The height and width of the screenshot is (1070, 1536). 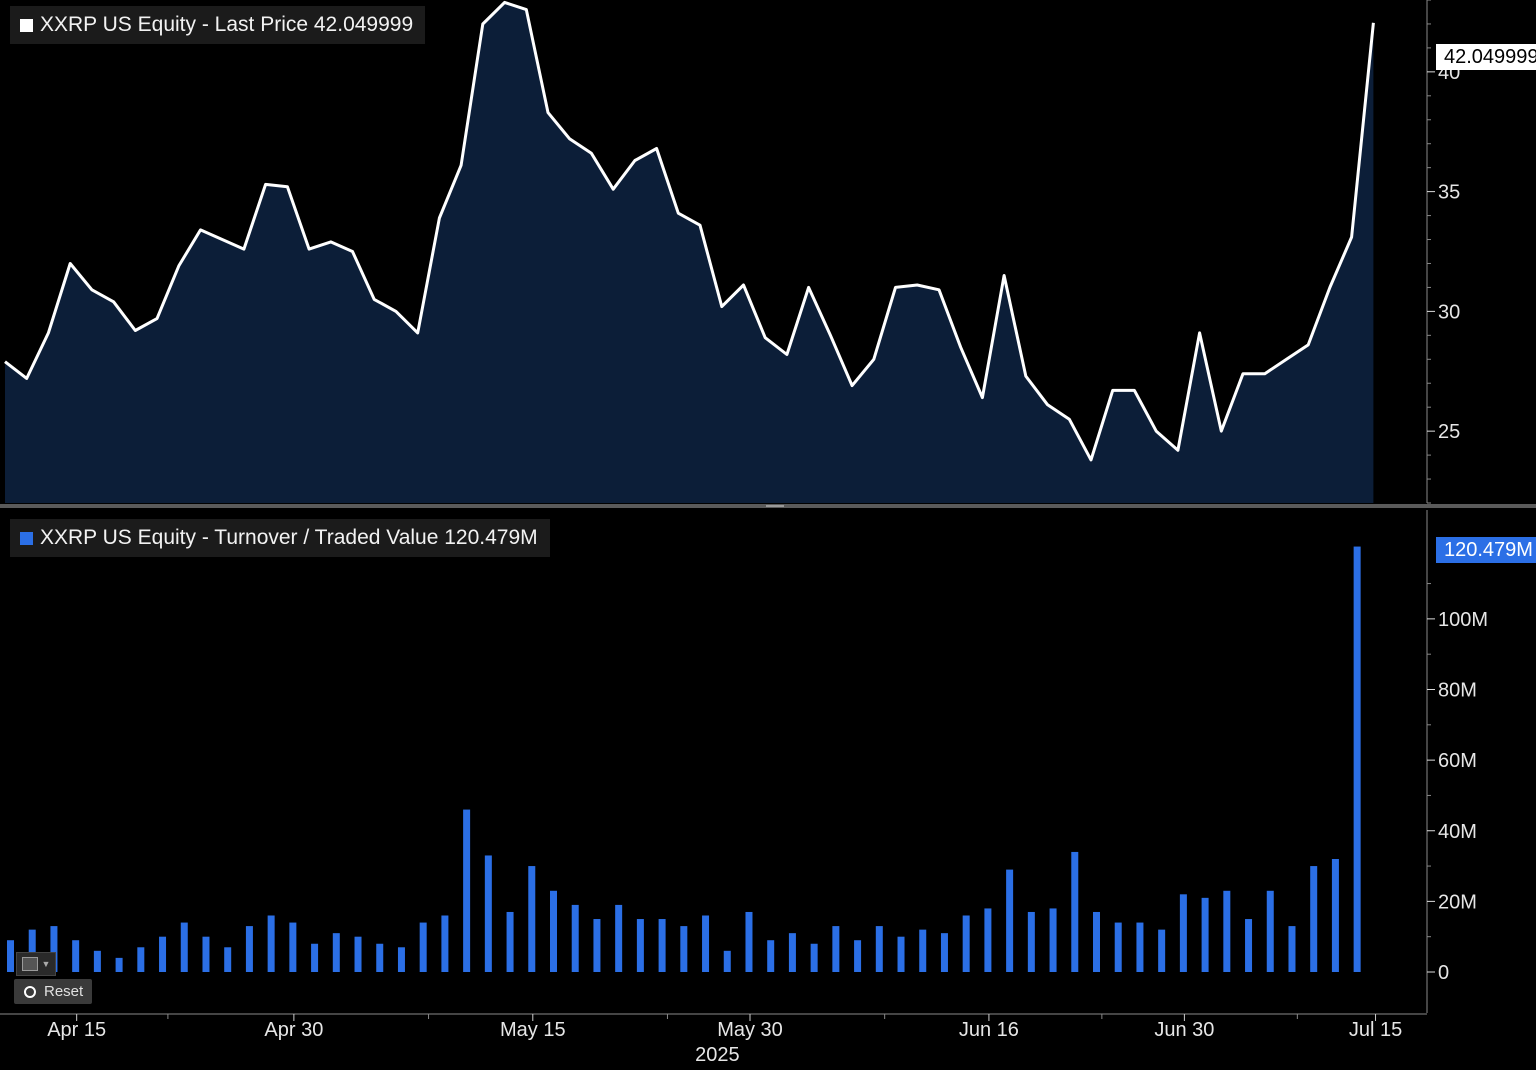 What do you see at coordinates (533, 1030) in the screenshot?
I see `x-tick-label: May 15` at bounding box center [533, 1030].